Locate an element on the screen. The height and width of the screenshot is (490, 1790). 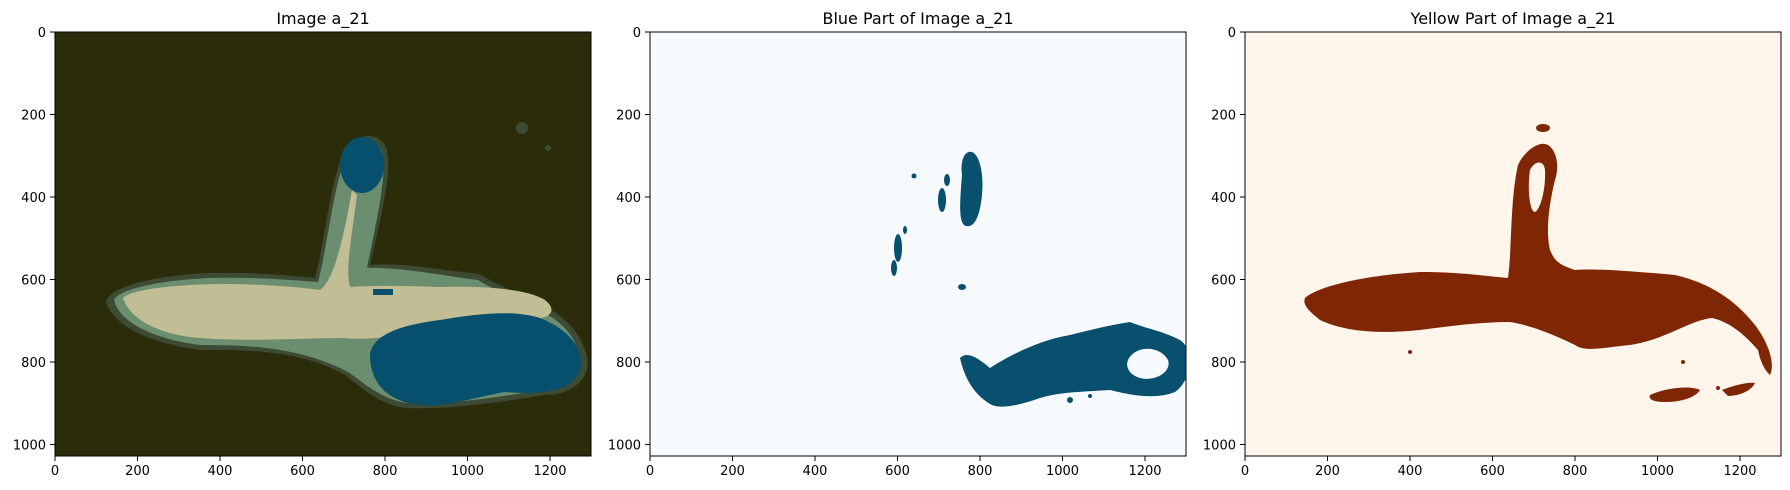
panel-3-y-axis: 0 200 400 600 800 1000 is located at coordinates (1224, 240).